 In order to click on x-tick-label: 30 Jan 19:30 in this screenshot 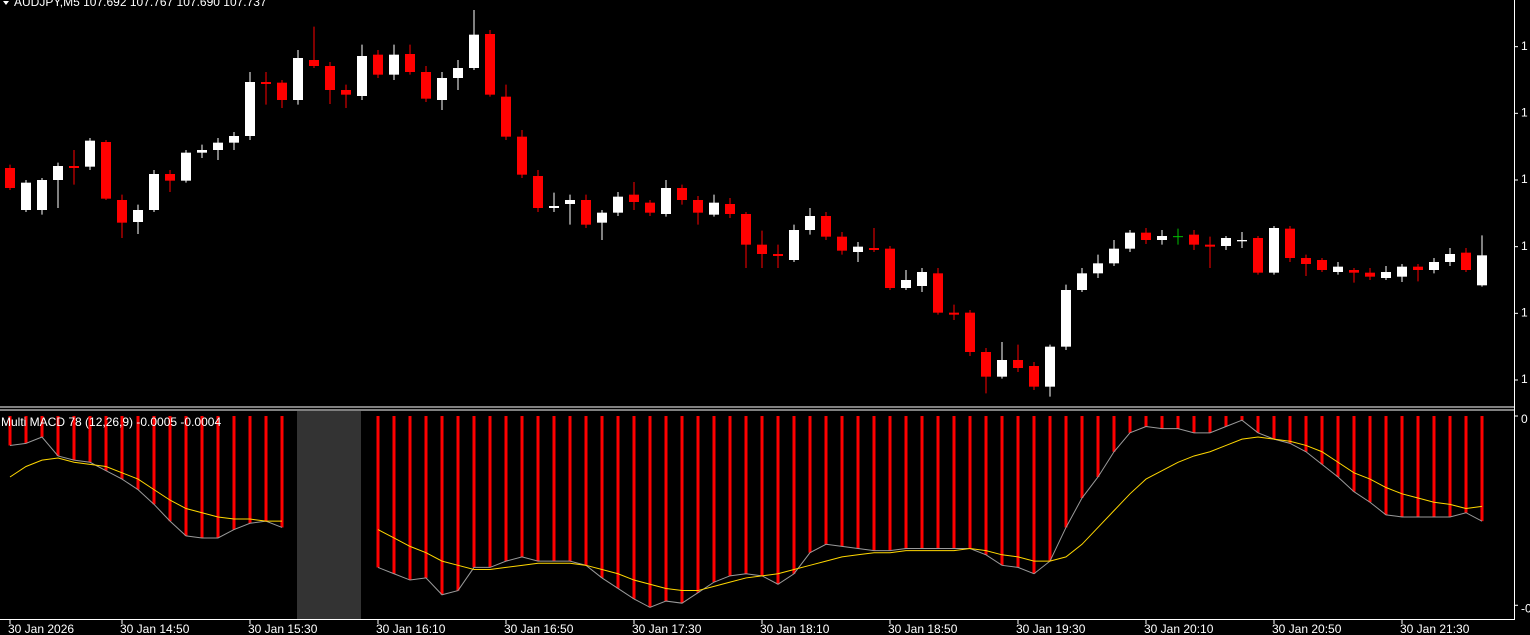, I will do `click(1051, 628)`.